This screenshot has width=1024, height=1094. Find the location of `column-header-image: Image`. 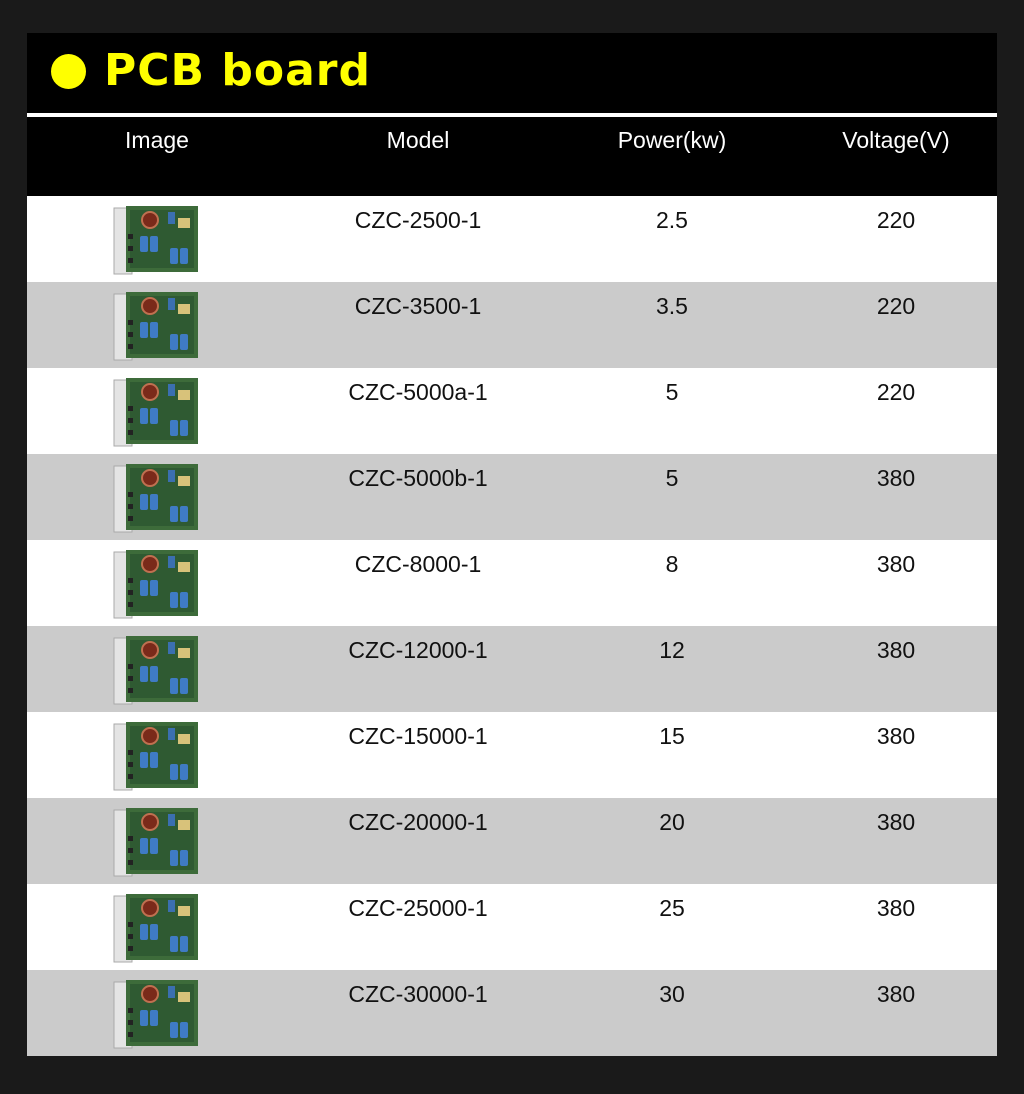

column-header-image: Image is located at coordinates (157, 140).